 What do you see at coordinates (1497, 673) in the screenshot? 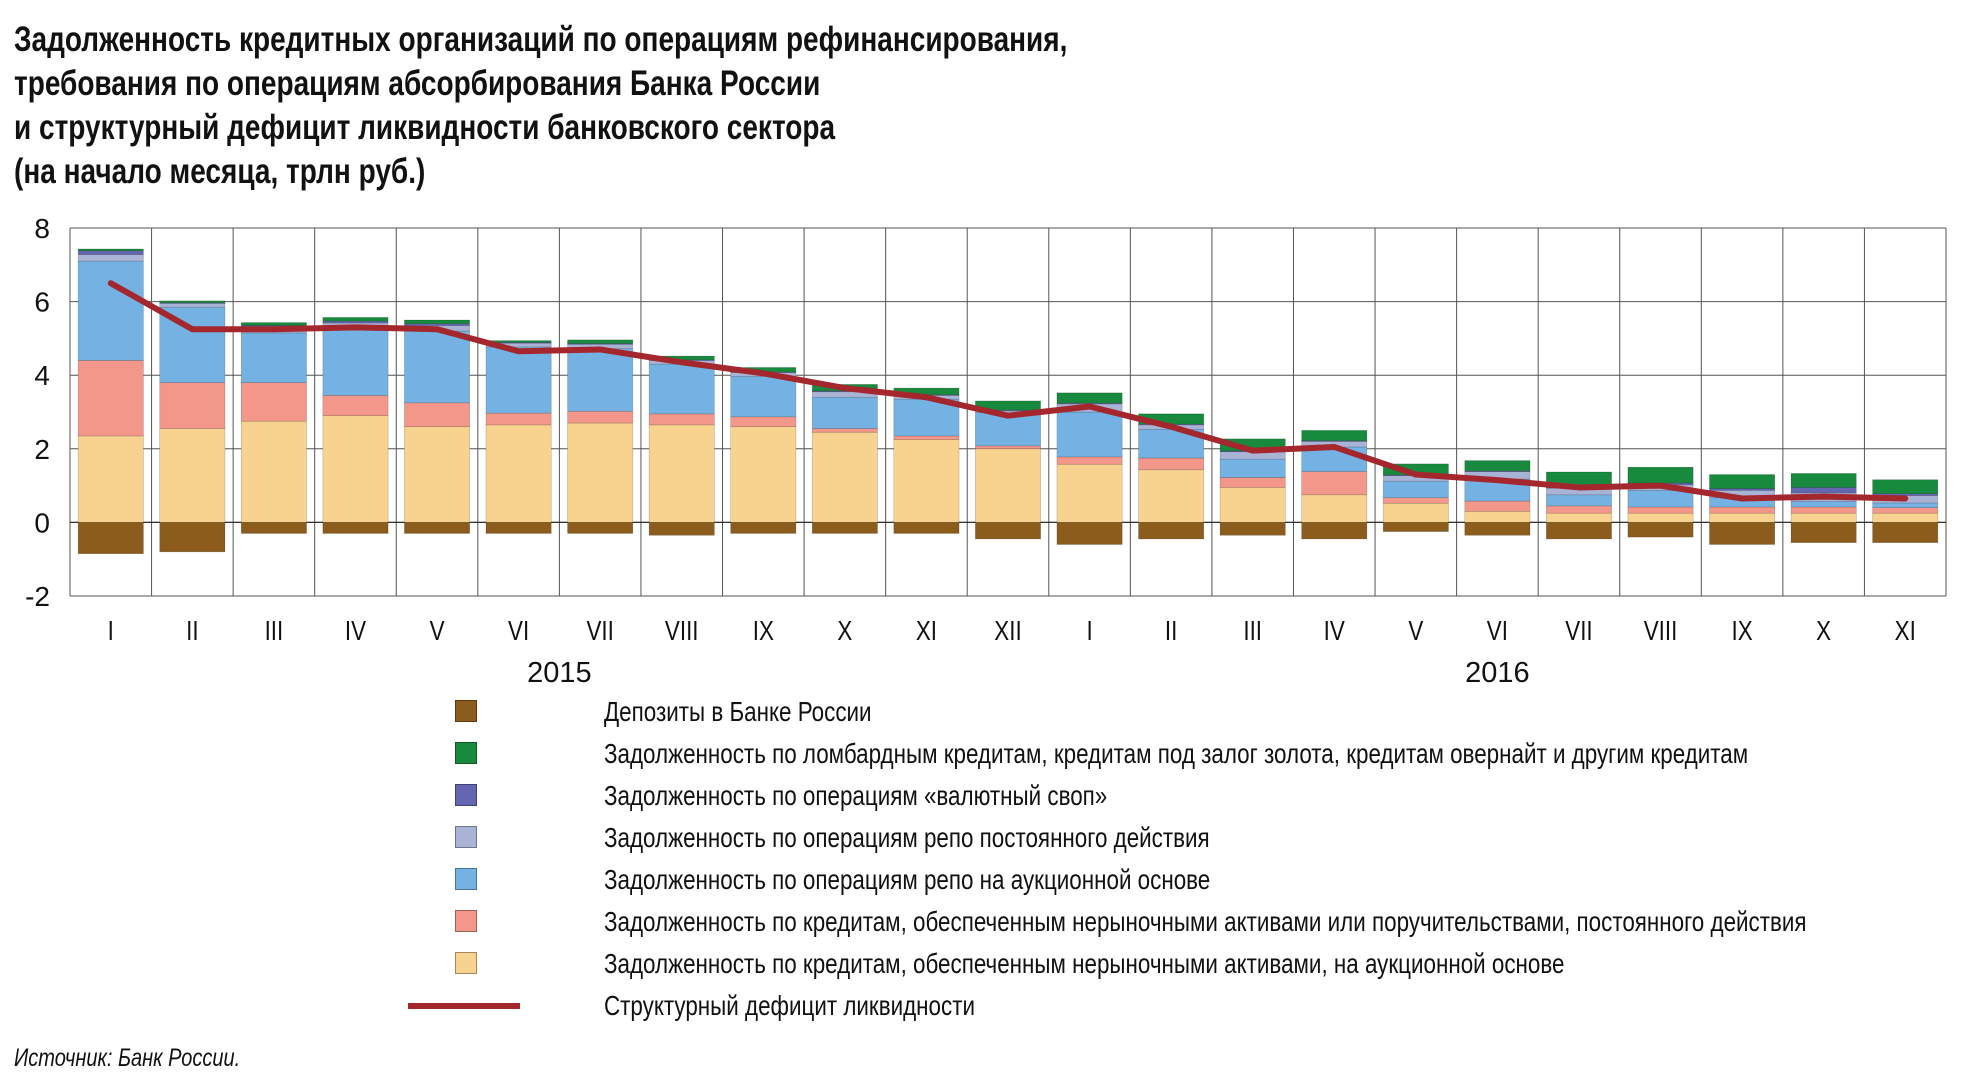
I see `year-label: 2016` at bounding box center [1497, 673].